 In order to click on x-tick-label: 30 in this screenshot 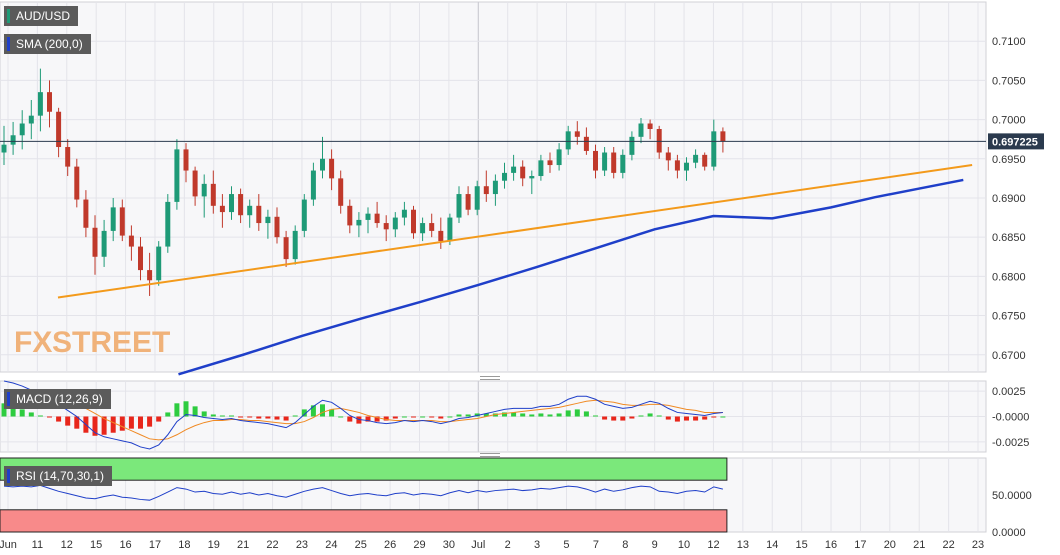, I will do `click(449, 545)`.